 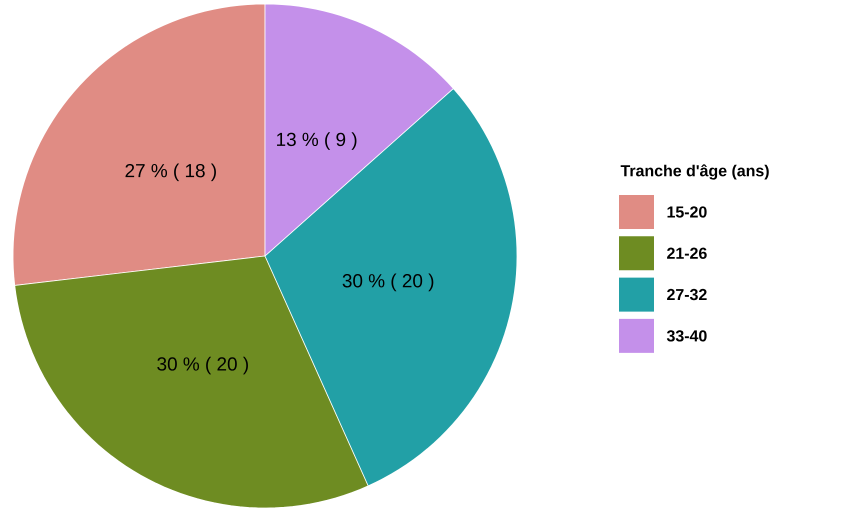 I want to click on legend-label: 15-20, so click(x=687, y=212).